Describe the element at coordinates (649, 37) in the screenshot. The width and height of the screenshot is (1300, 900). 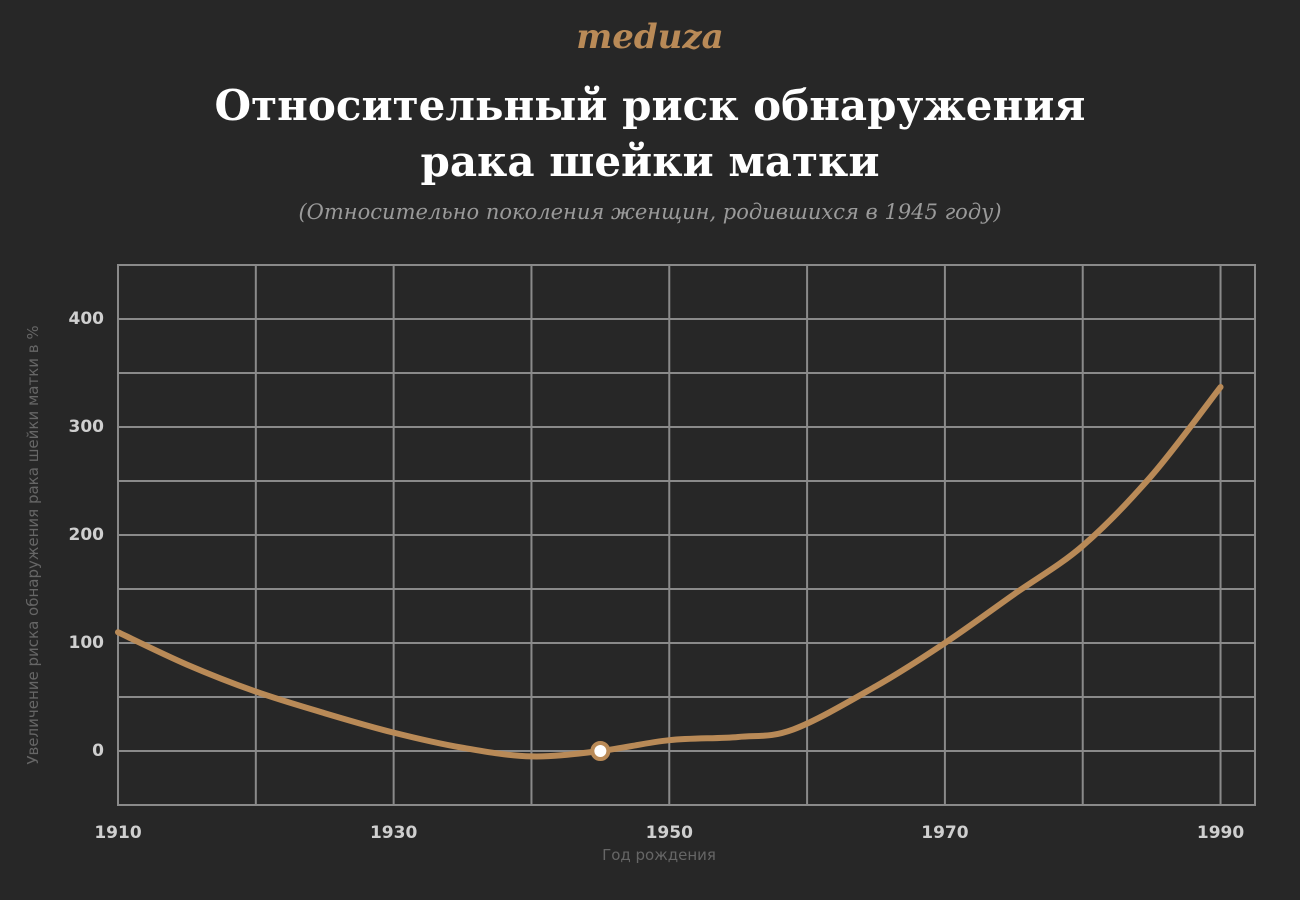
I see `brand-logo: meduza` at that location.